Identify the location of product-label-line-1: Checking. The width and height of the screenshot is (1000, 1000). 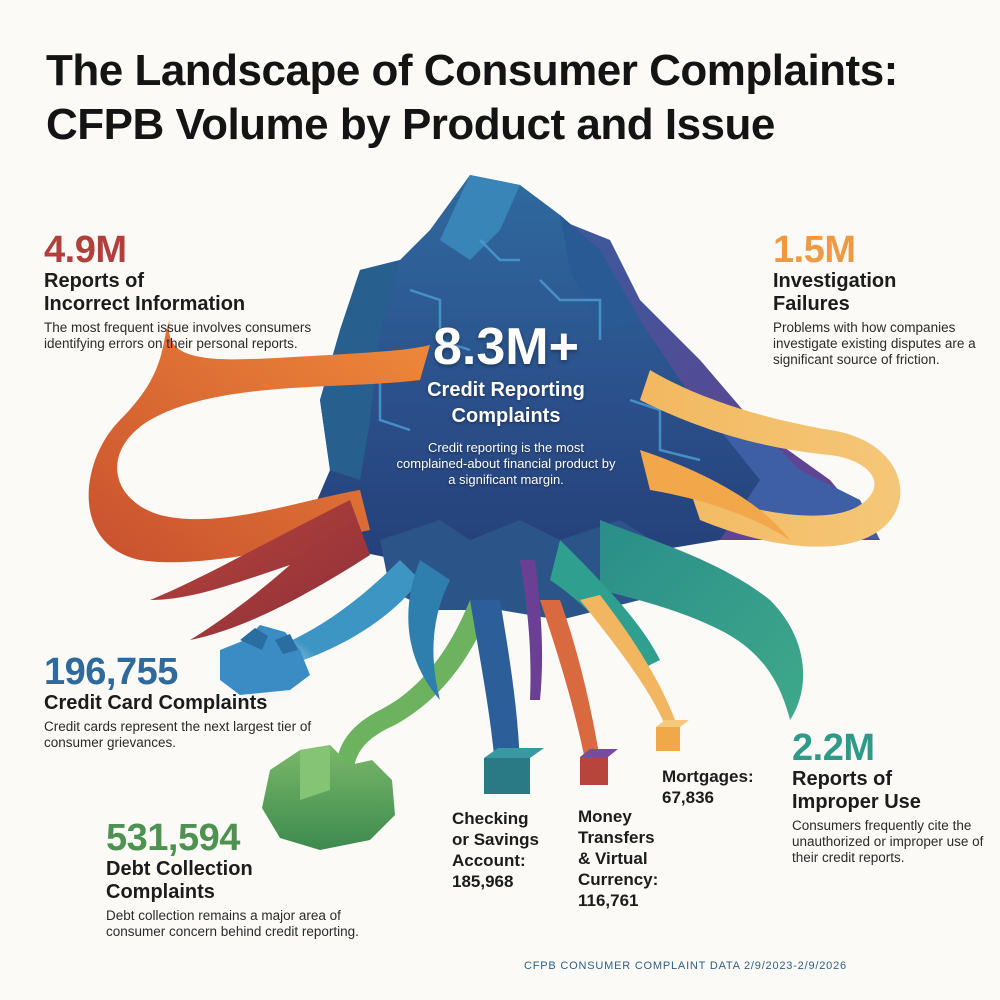
(490, 818).